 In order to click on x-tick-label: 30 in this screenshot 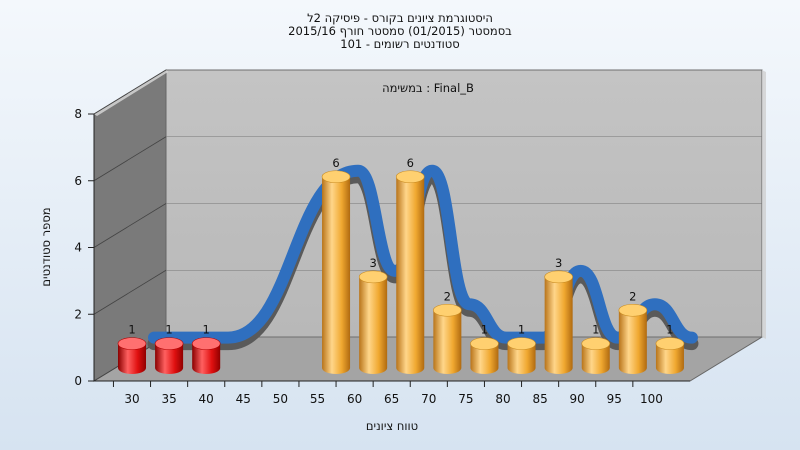, I will do `click(131, 399)`.